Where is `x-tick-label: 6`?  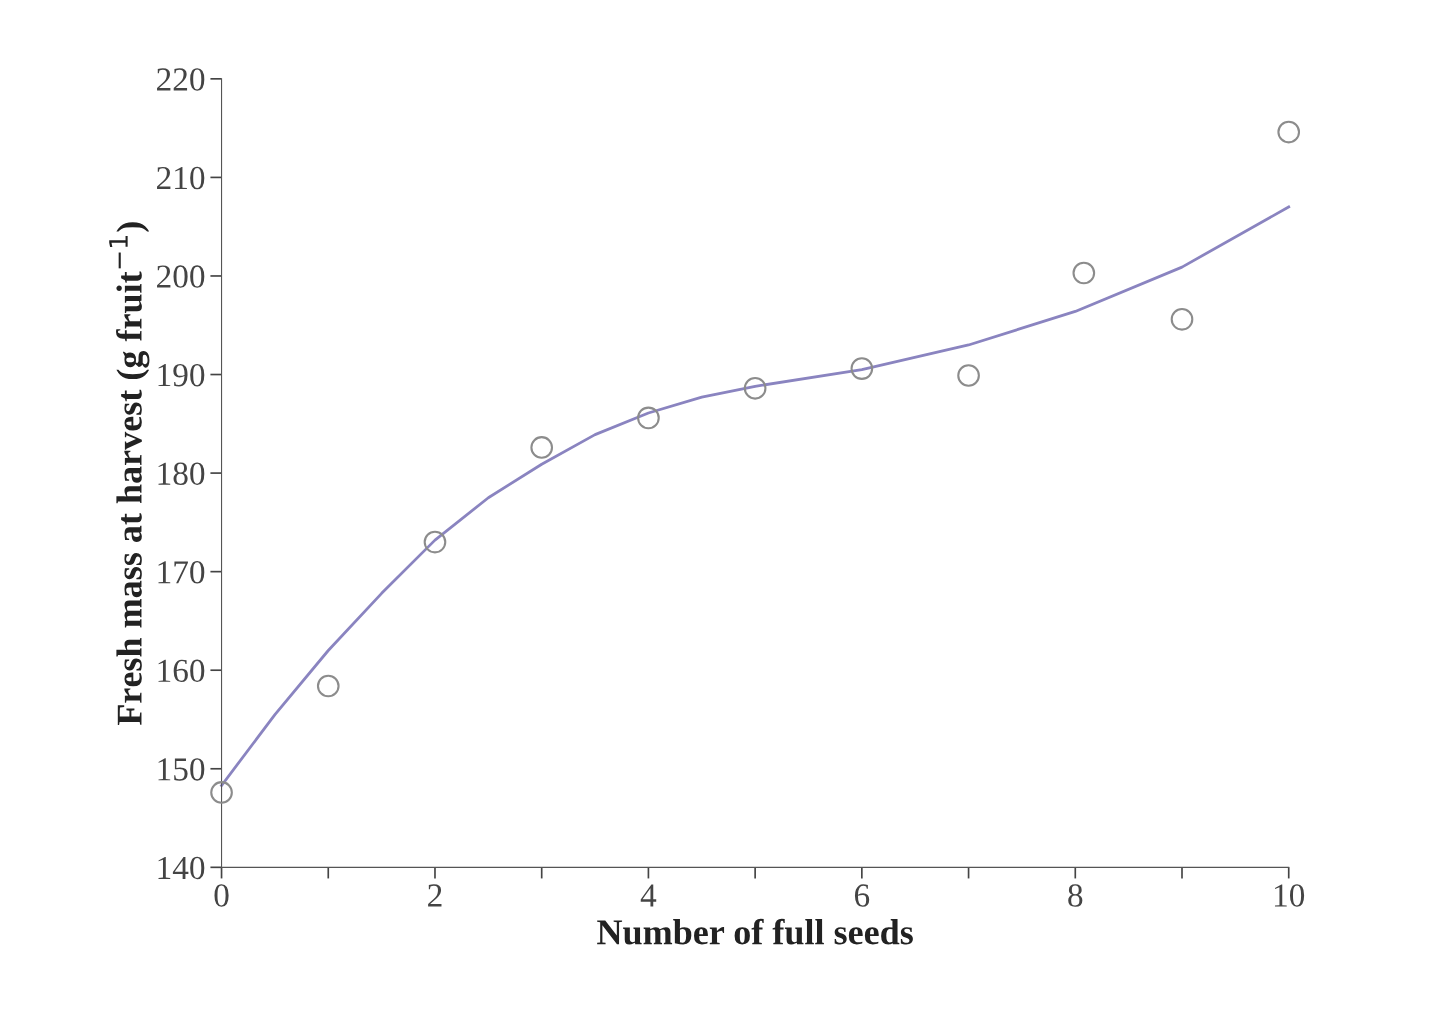
x-tick-label: 6 is located at coordinates (862, 895).